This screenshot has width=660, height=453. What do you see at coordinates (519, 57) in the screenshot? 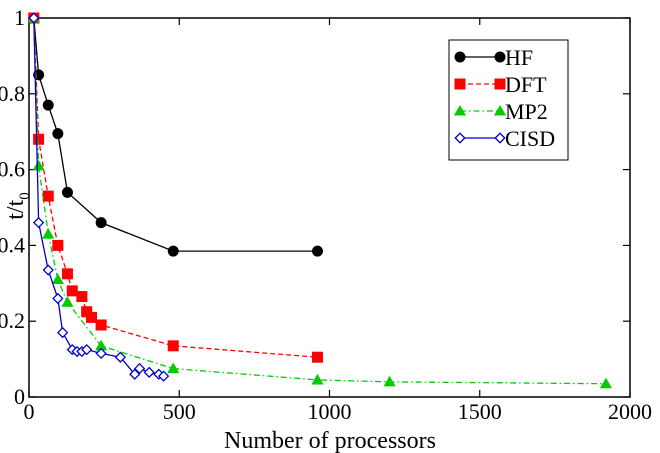
I see `legend-label: HF` at bounding box center [519, 57].